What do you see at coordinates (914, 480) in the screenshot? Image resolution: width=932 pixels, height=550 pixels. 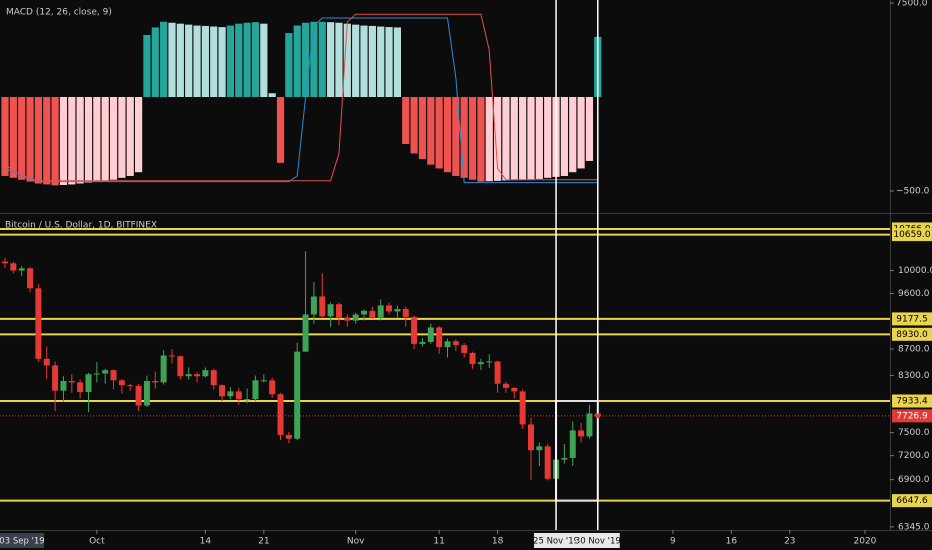 I see `y-tick-label: 6900.0` at bounding box center [914, 480].